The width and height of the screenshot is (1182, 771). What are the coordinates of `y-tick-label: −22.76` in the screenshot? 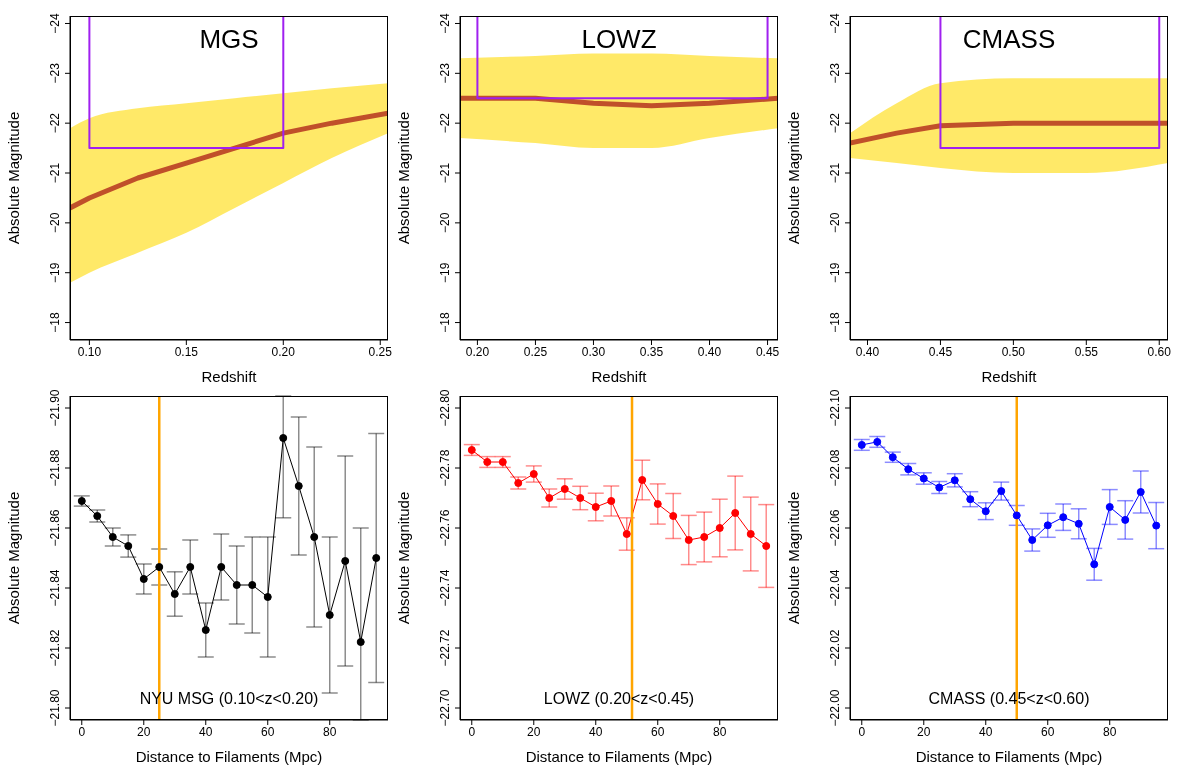 It's located at (445, 528).